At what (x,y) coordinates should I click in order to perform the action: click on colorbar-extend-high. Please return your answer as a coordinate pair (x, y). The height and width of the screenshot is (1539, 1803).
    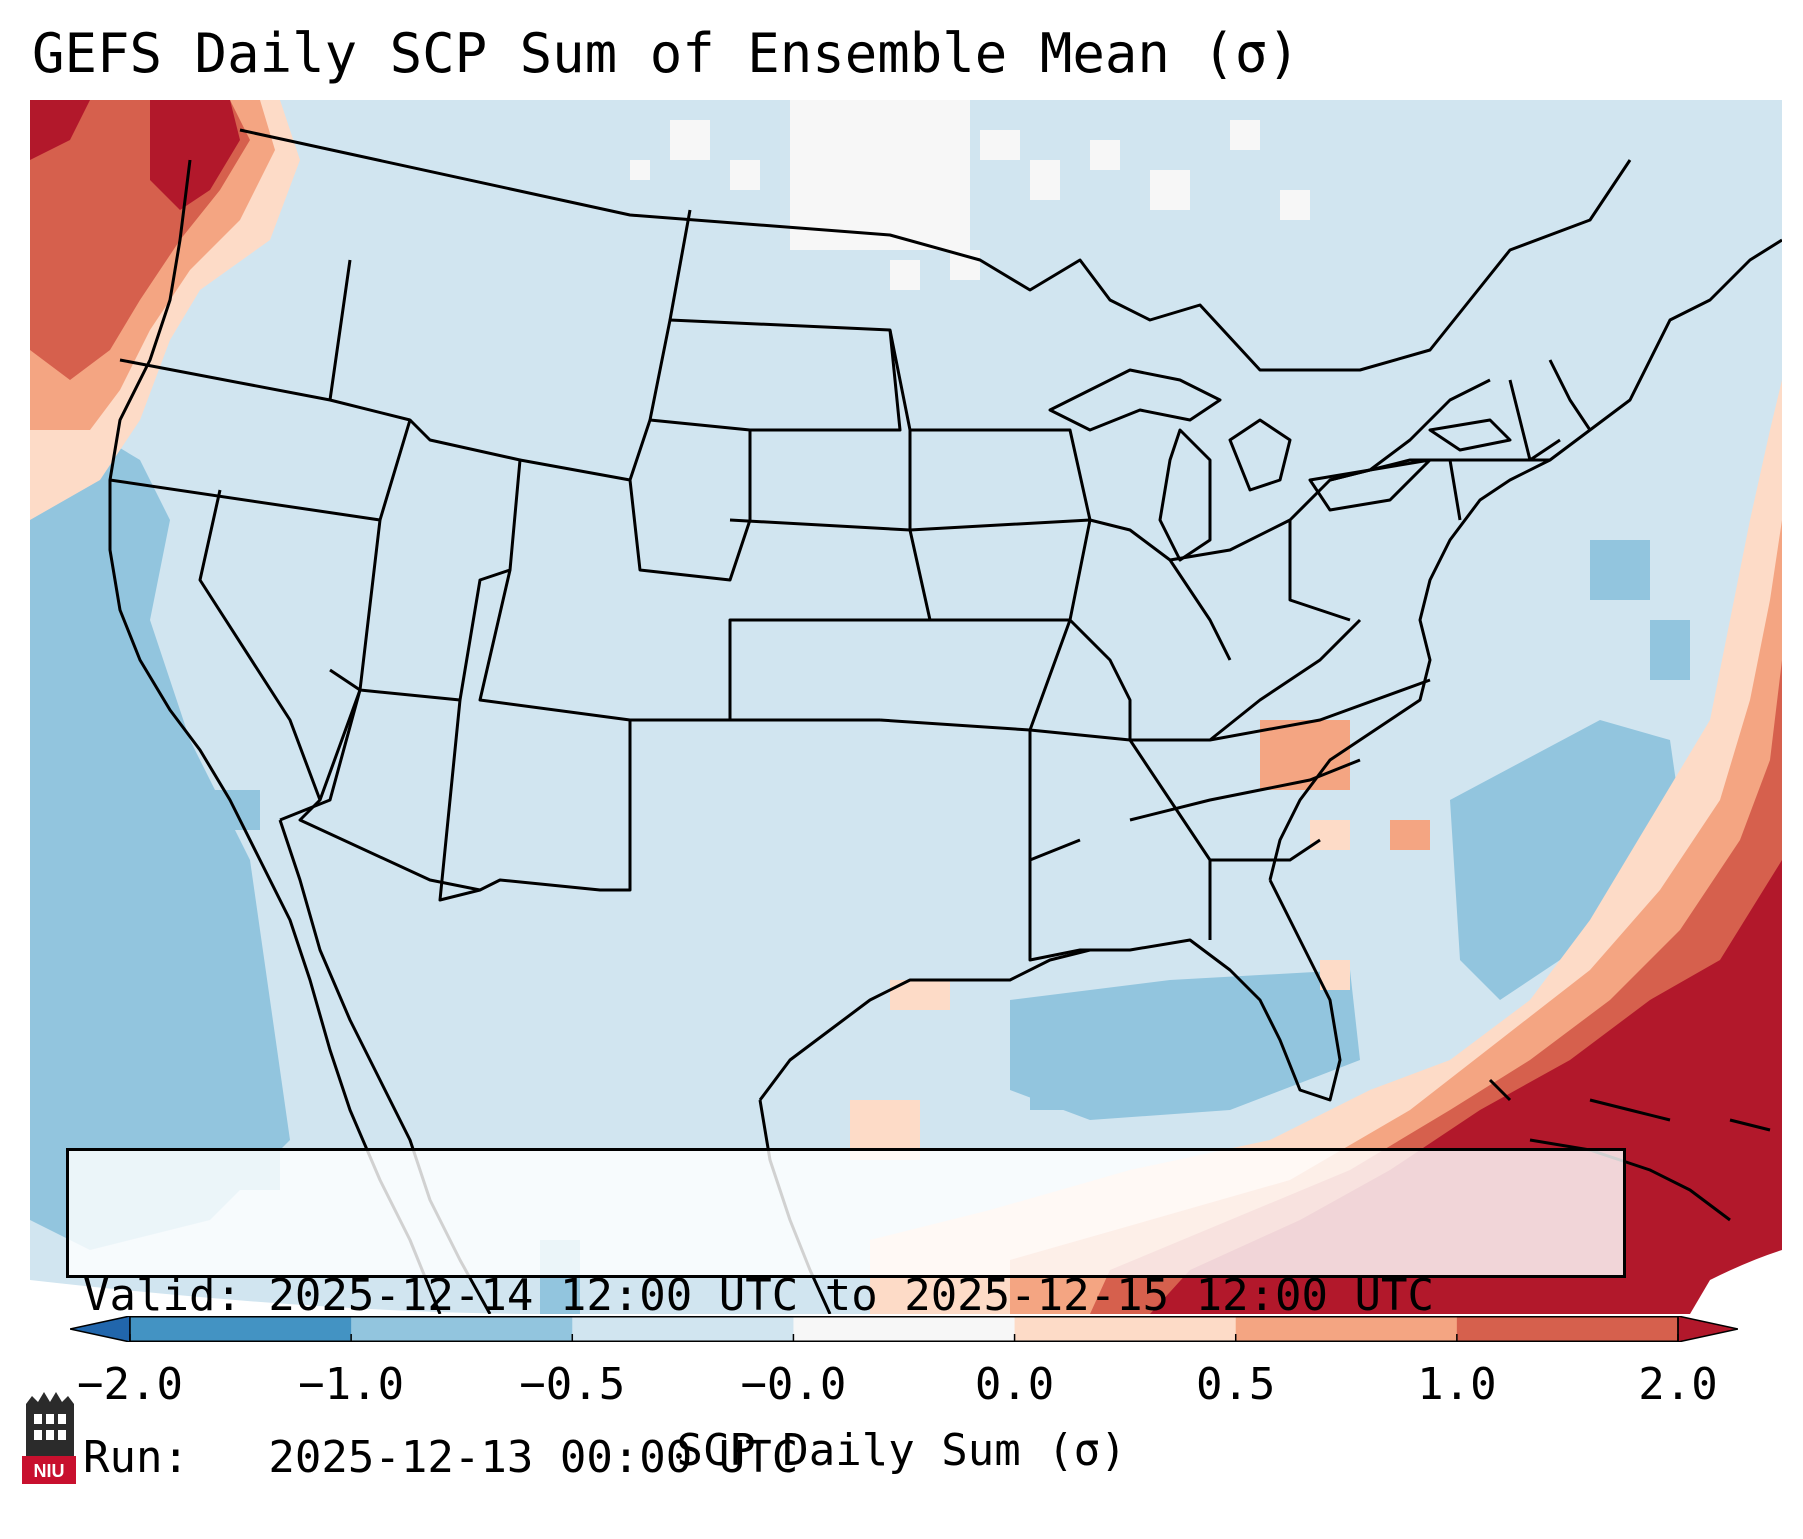
    Looking at the image, I should click on (1707, 1329).